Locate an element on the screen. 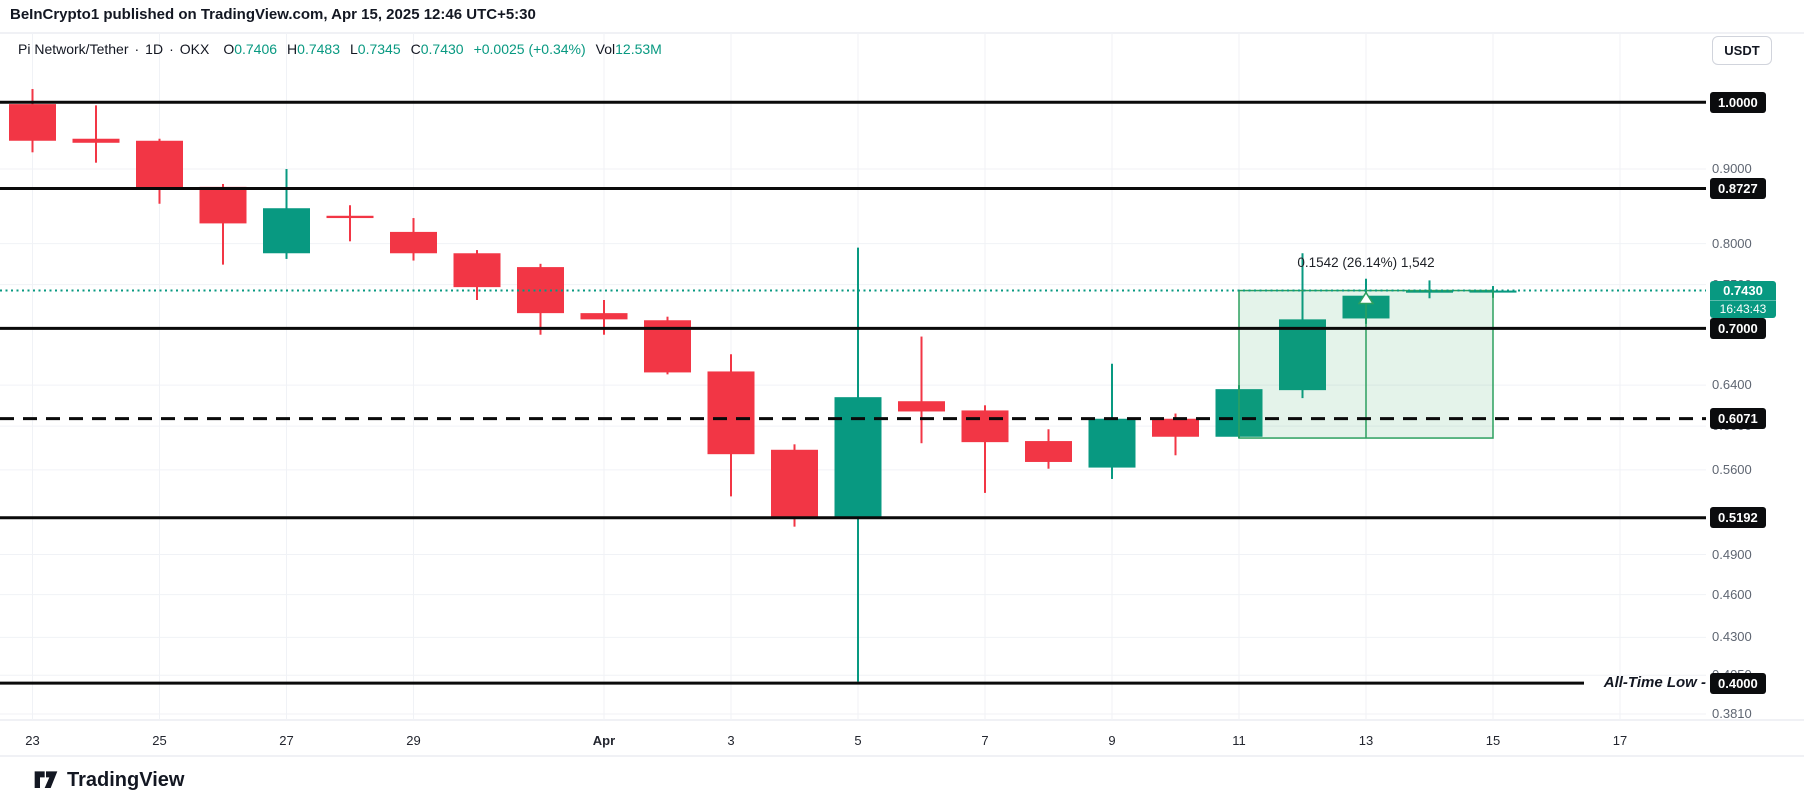 This screenshot has width=1804, height=803. time-tick-label: 9 is located at coordinates (1112, 740).